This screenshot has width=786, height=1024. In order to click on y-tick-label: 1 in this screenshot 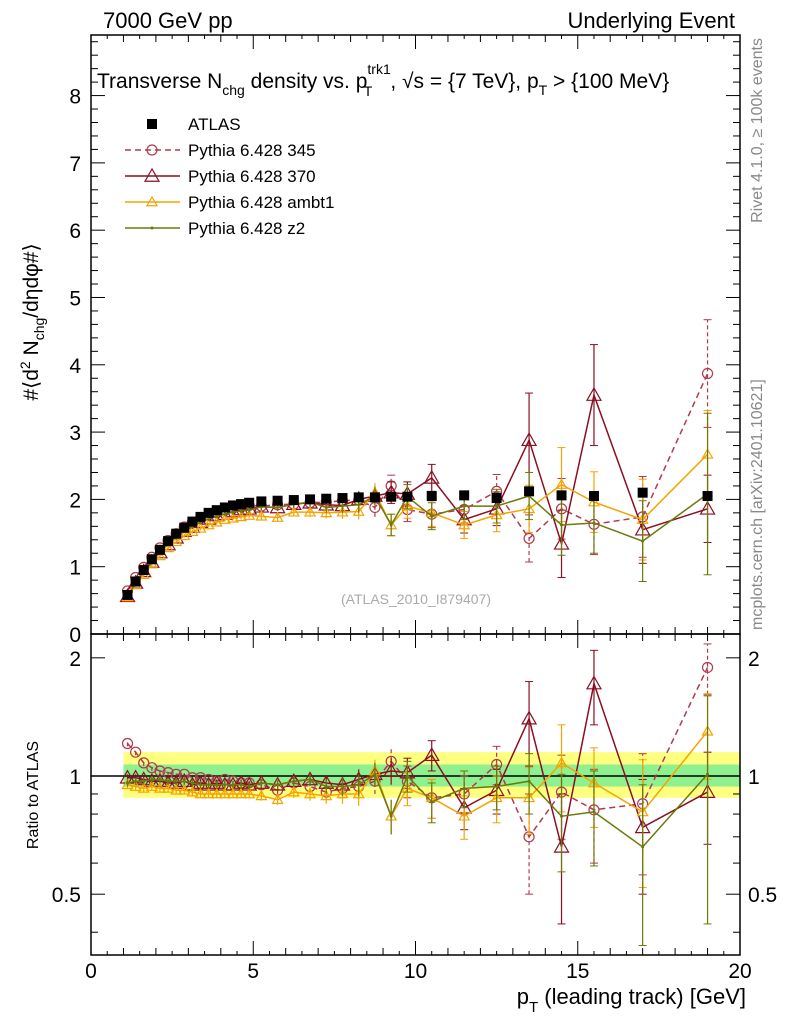, I will do `click(75, 568)`.